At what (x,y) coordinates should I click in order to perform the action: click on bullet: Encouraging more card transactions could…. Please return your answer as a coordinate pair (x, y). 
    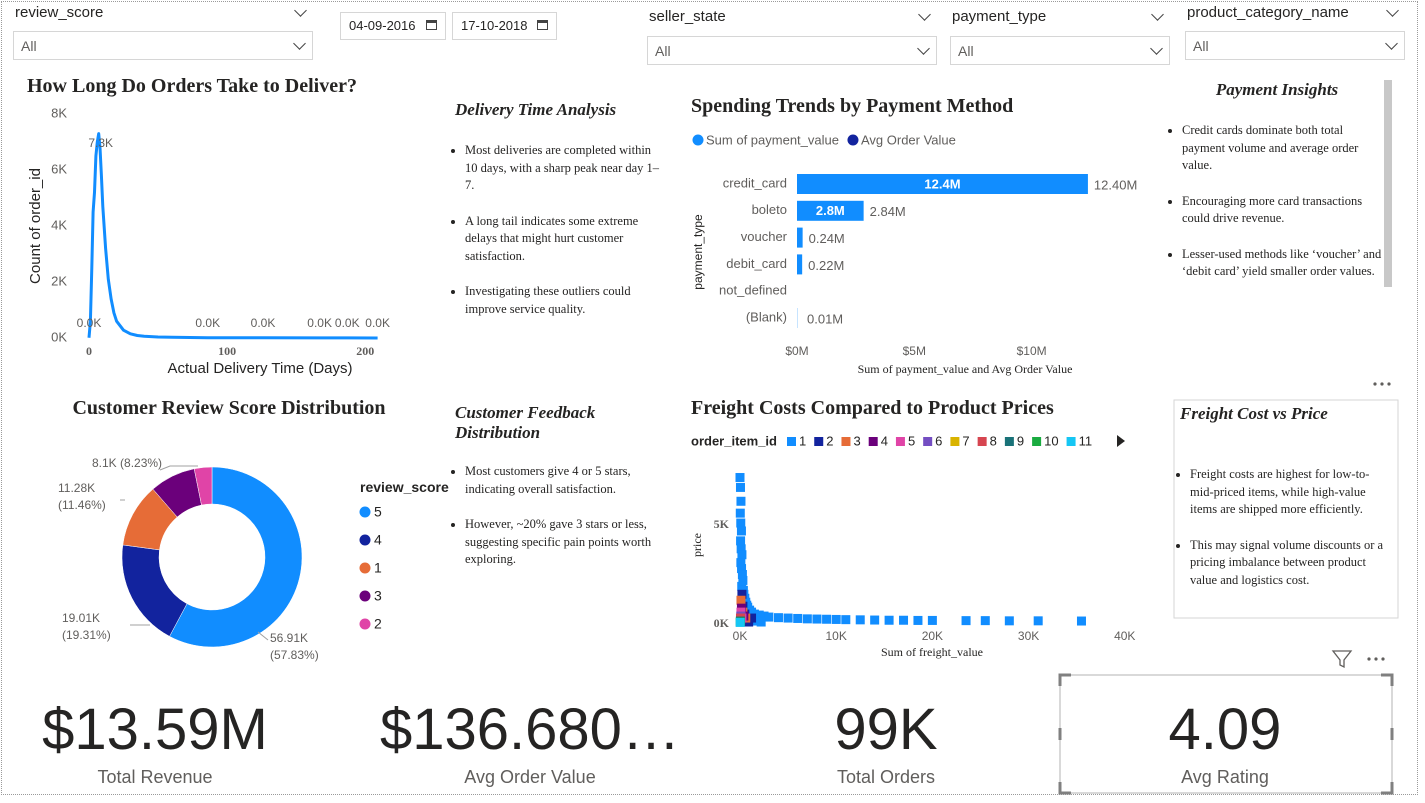
    Looking at the image, I should click on (1282, 210).